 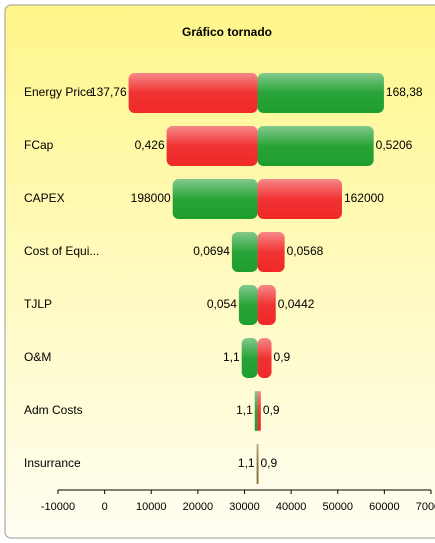 What do you see at coordinates (227, 32) in the screenshot?
I see `chart-title: Gráfico tornado` at bounding box center [227, 32].